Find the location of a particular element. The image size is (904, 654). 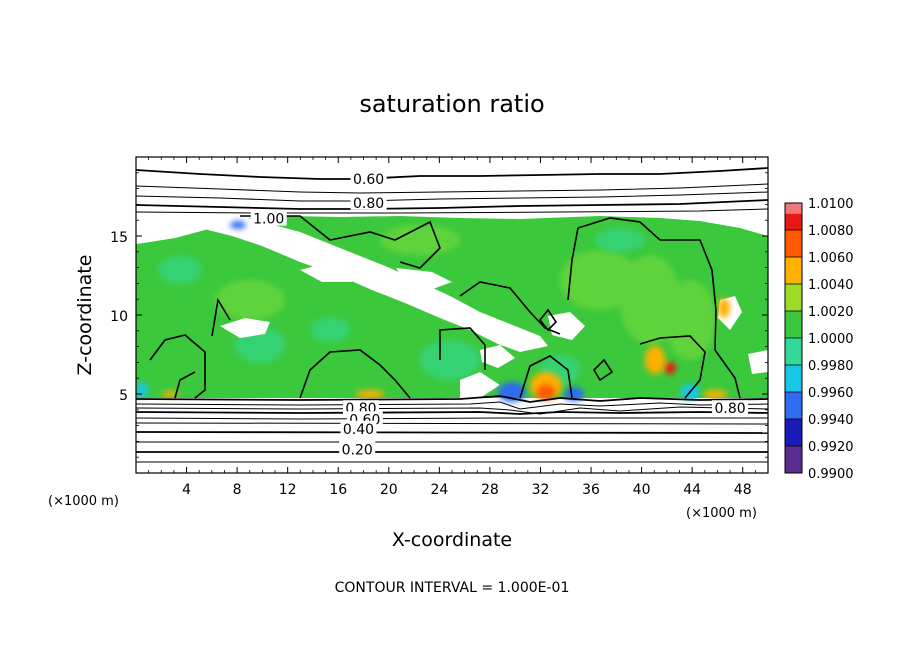

x-axis-label: X-coordinate is located at coordinates (452, 540).